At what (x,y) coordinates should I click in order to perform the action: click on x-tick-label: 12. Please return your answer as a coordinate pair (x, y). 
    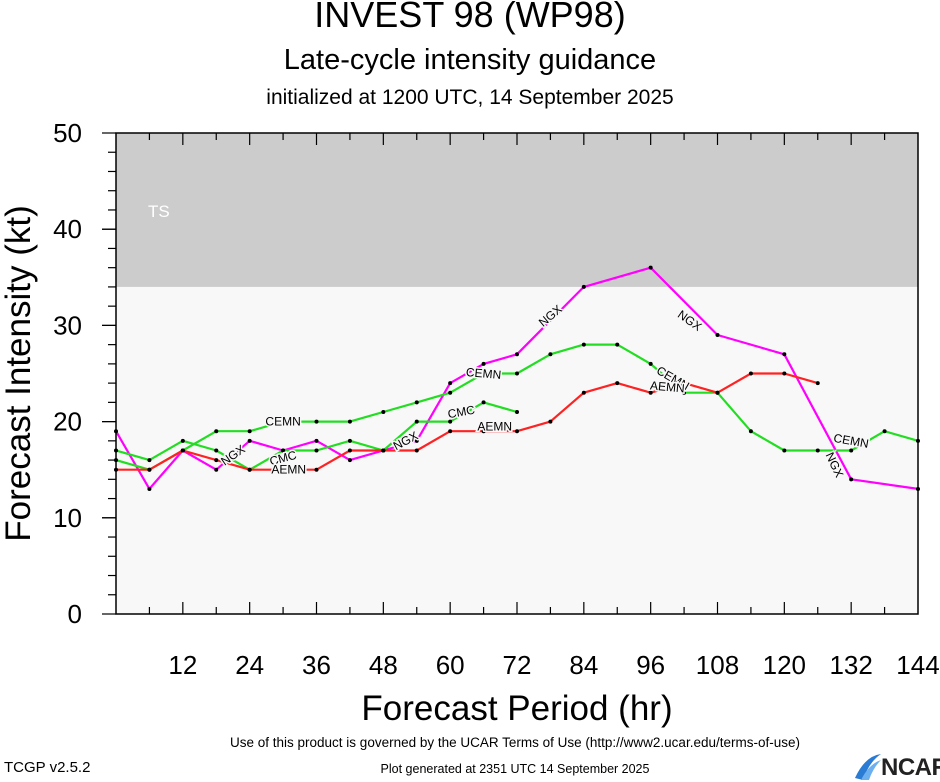
    Looking at the image, I should click on (182, 665).